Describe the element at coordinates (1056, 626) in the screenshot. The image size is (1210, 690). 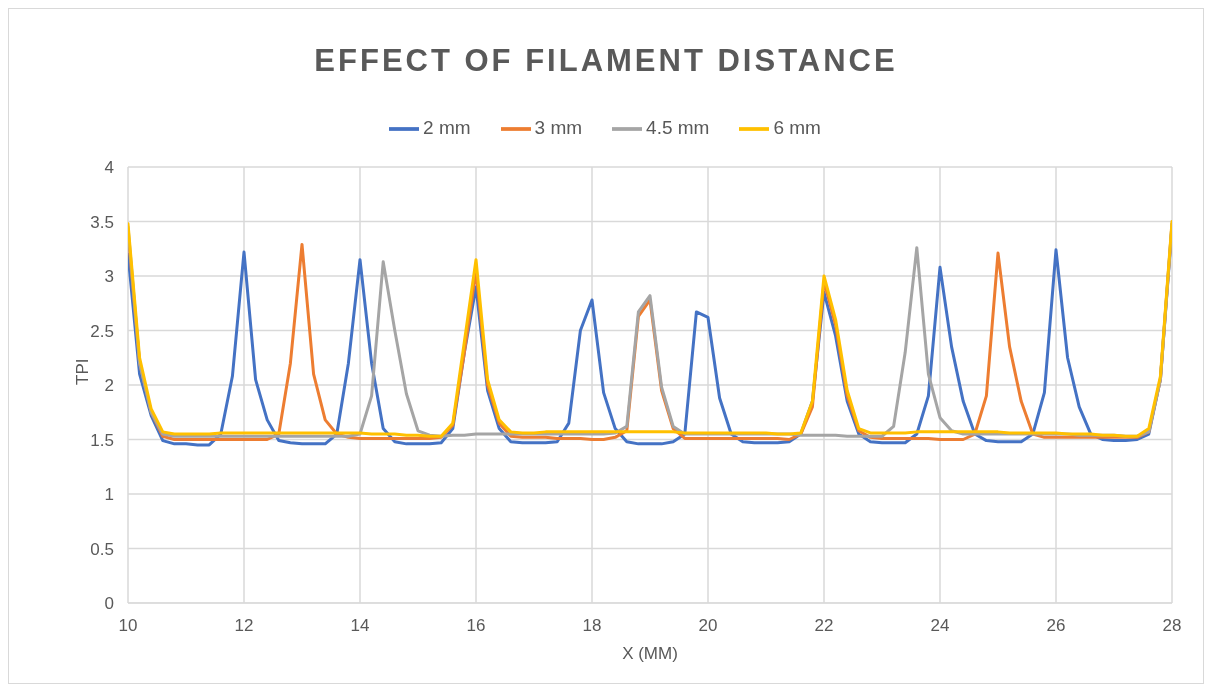
I see `x-tick-label: 26` at that location.